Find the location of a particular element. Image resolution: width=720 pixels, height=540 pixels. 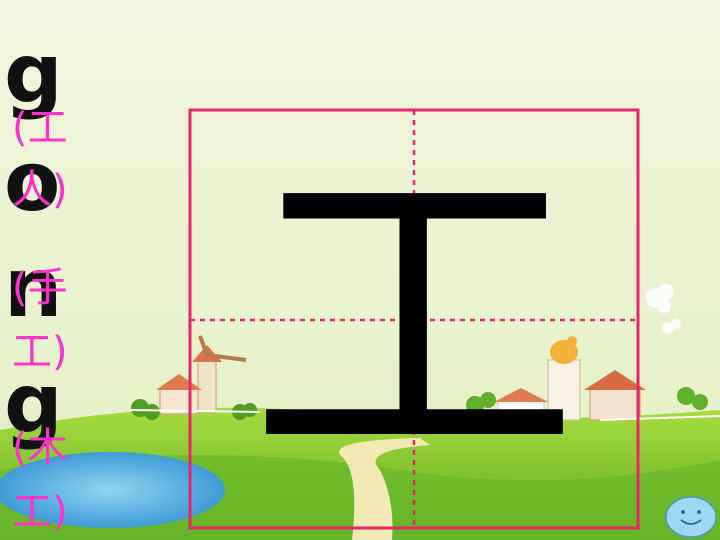

smiley-icon is located at coordinates (691, 517).